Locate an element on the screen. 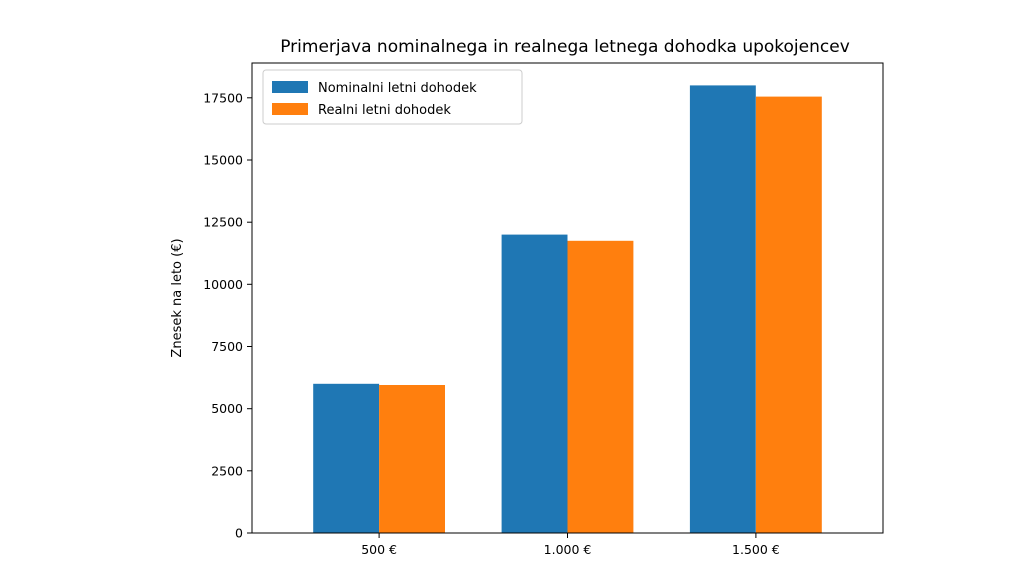  y-axis-label: Znesek na leto (€) is located at coordinates (177, 297).